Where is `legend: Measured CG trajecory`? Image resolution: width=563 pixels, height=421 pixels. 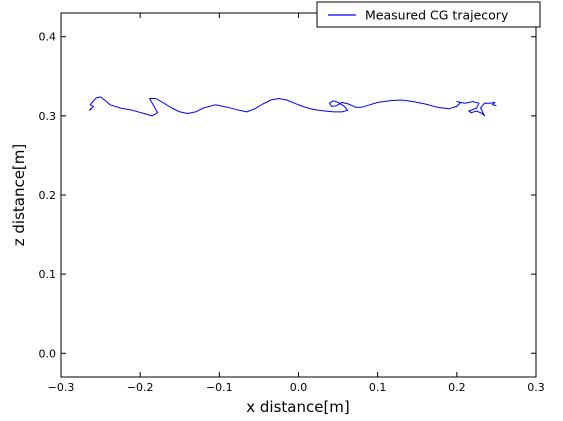
legend: Measured CG trajecory is located at coordinates (428, 14).